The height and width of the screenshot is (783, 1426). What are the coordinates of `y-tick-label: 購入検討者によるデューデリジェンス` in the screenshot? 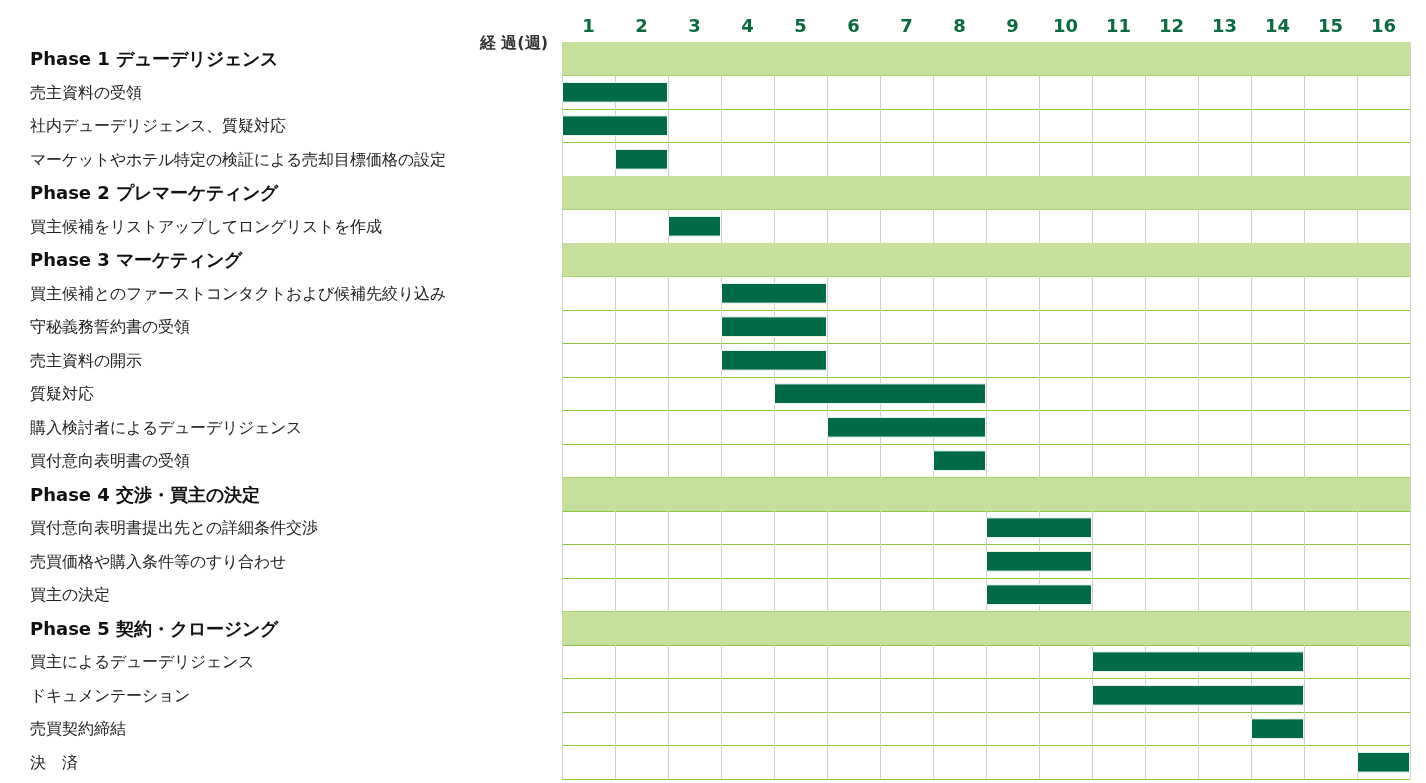 It's located at (166, 427).